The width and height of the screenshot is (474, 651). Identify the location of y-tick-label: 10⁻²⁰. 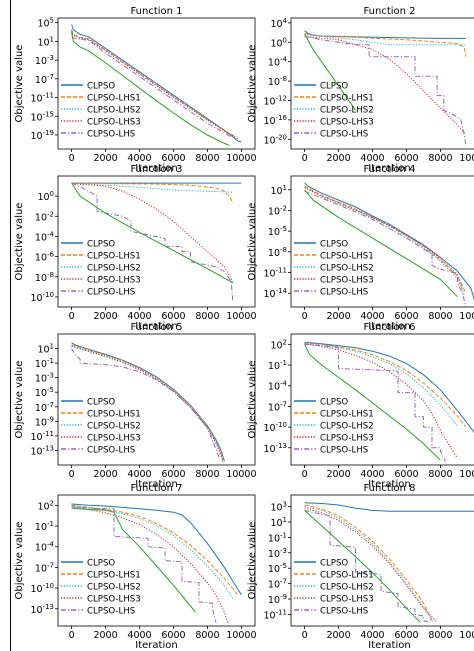
(275, 139).